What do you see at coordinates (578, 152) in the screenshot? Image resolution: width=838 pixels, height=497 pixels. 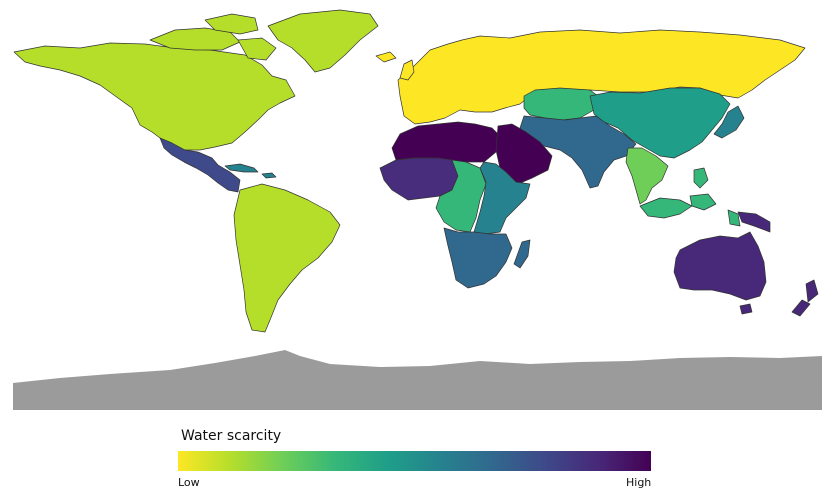 I see `region-south-asia` at bounding box center [578, 152].